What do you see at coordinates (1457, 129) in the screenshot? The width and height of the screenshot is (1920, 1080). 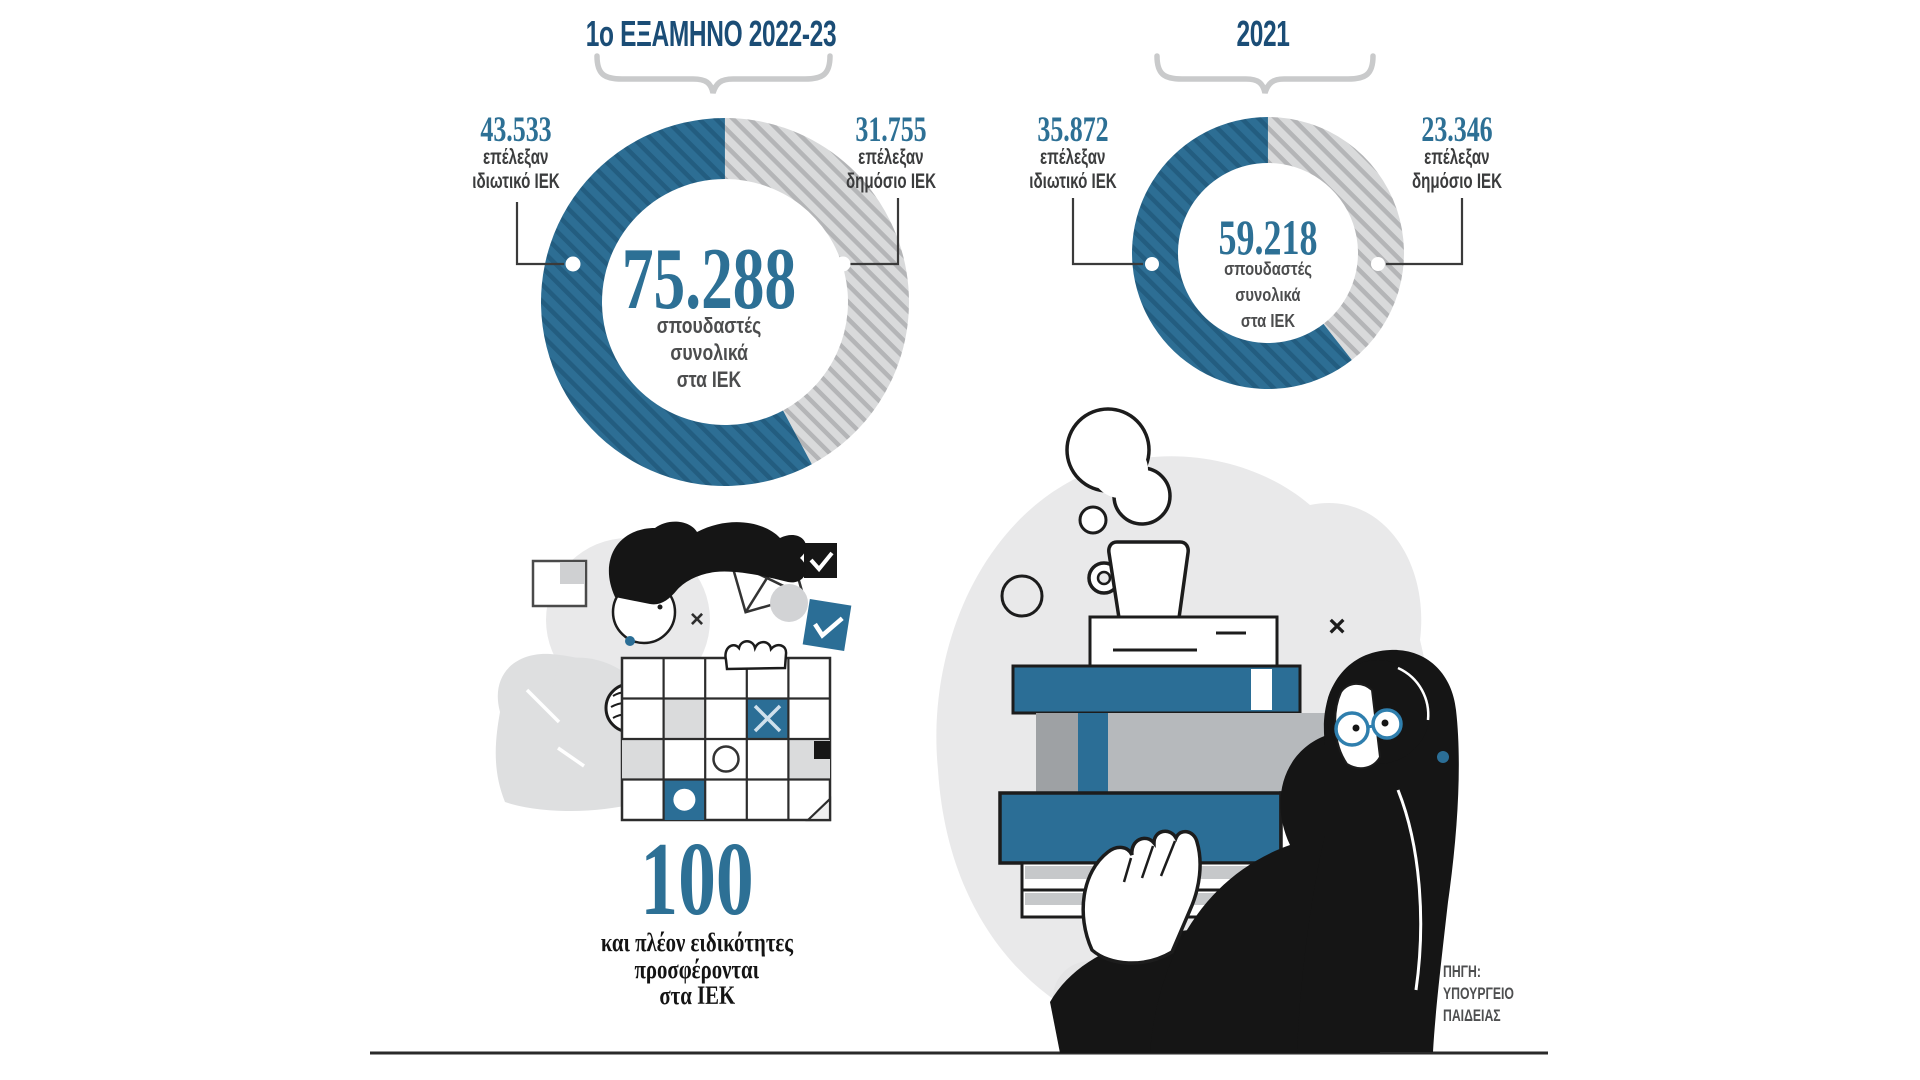 I see `value-public-2021: 23.346` at bounding box center [1457, 129].